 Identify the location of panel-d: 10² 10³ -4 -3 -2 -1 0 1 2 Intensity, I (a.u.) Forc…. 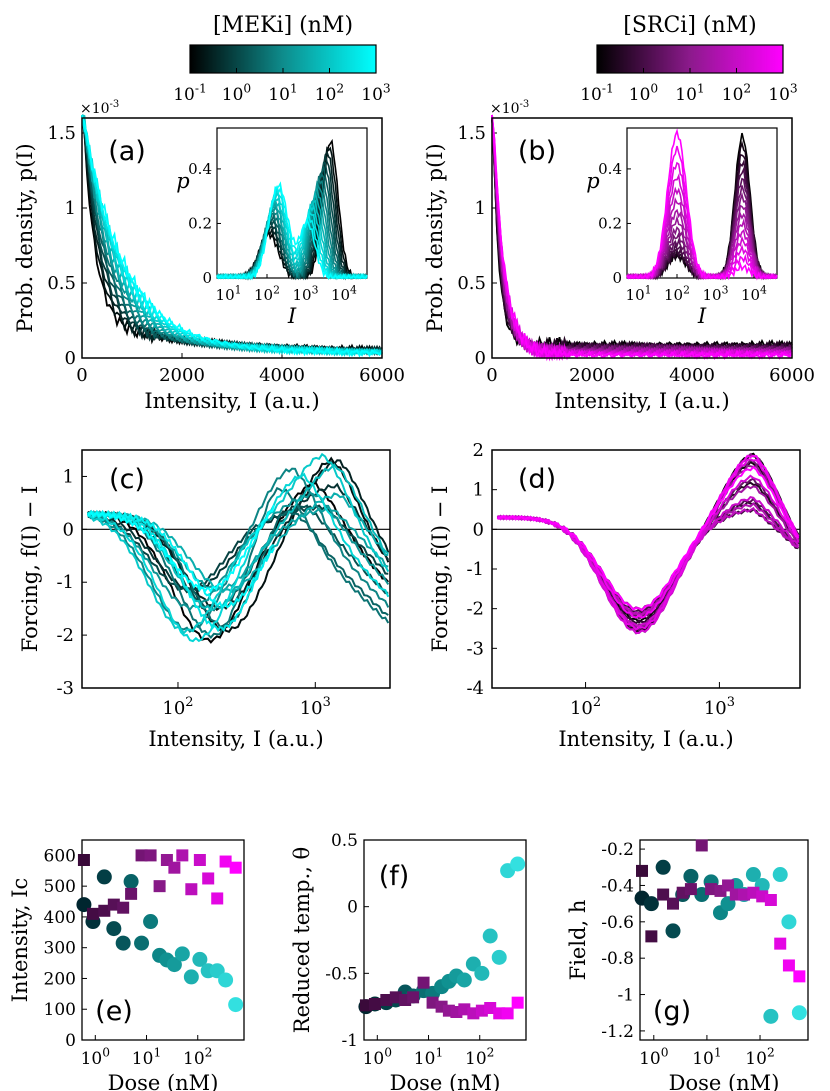
(614, 595).